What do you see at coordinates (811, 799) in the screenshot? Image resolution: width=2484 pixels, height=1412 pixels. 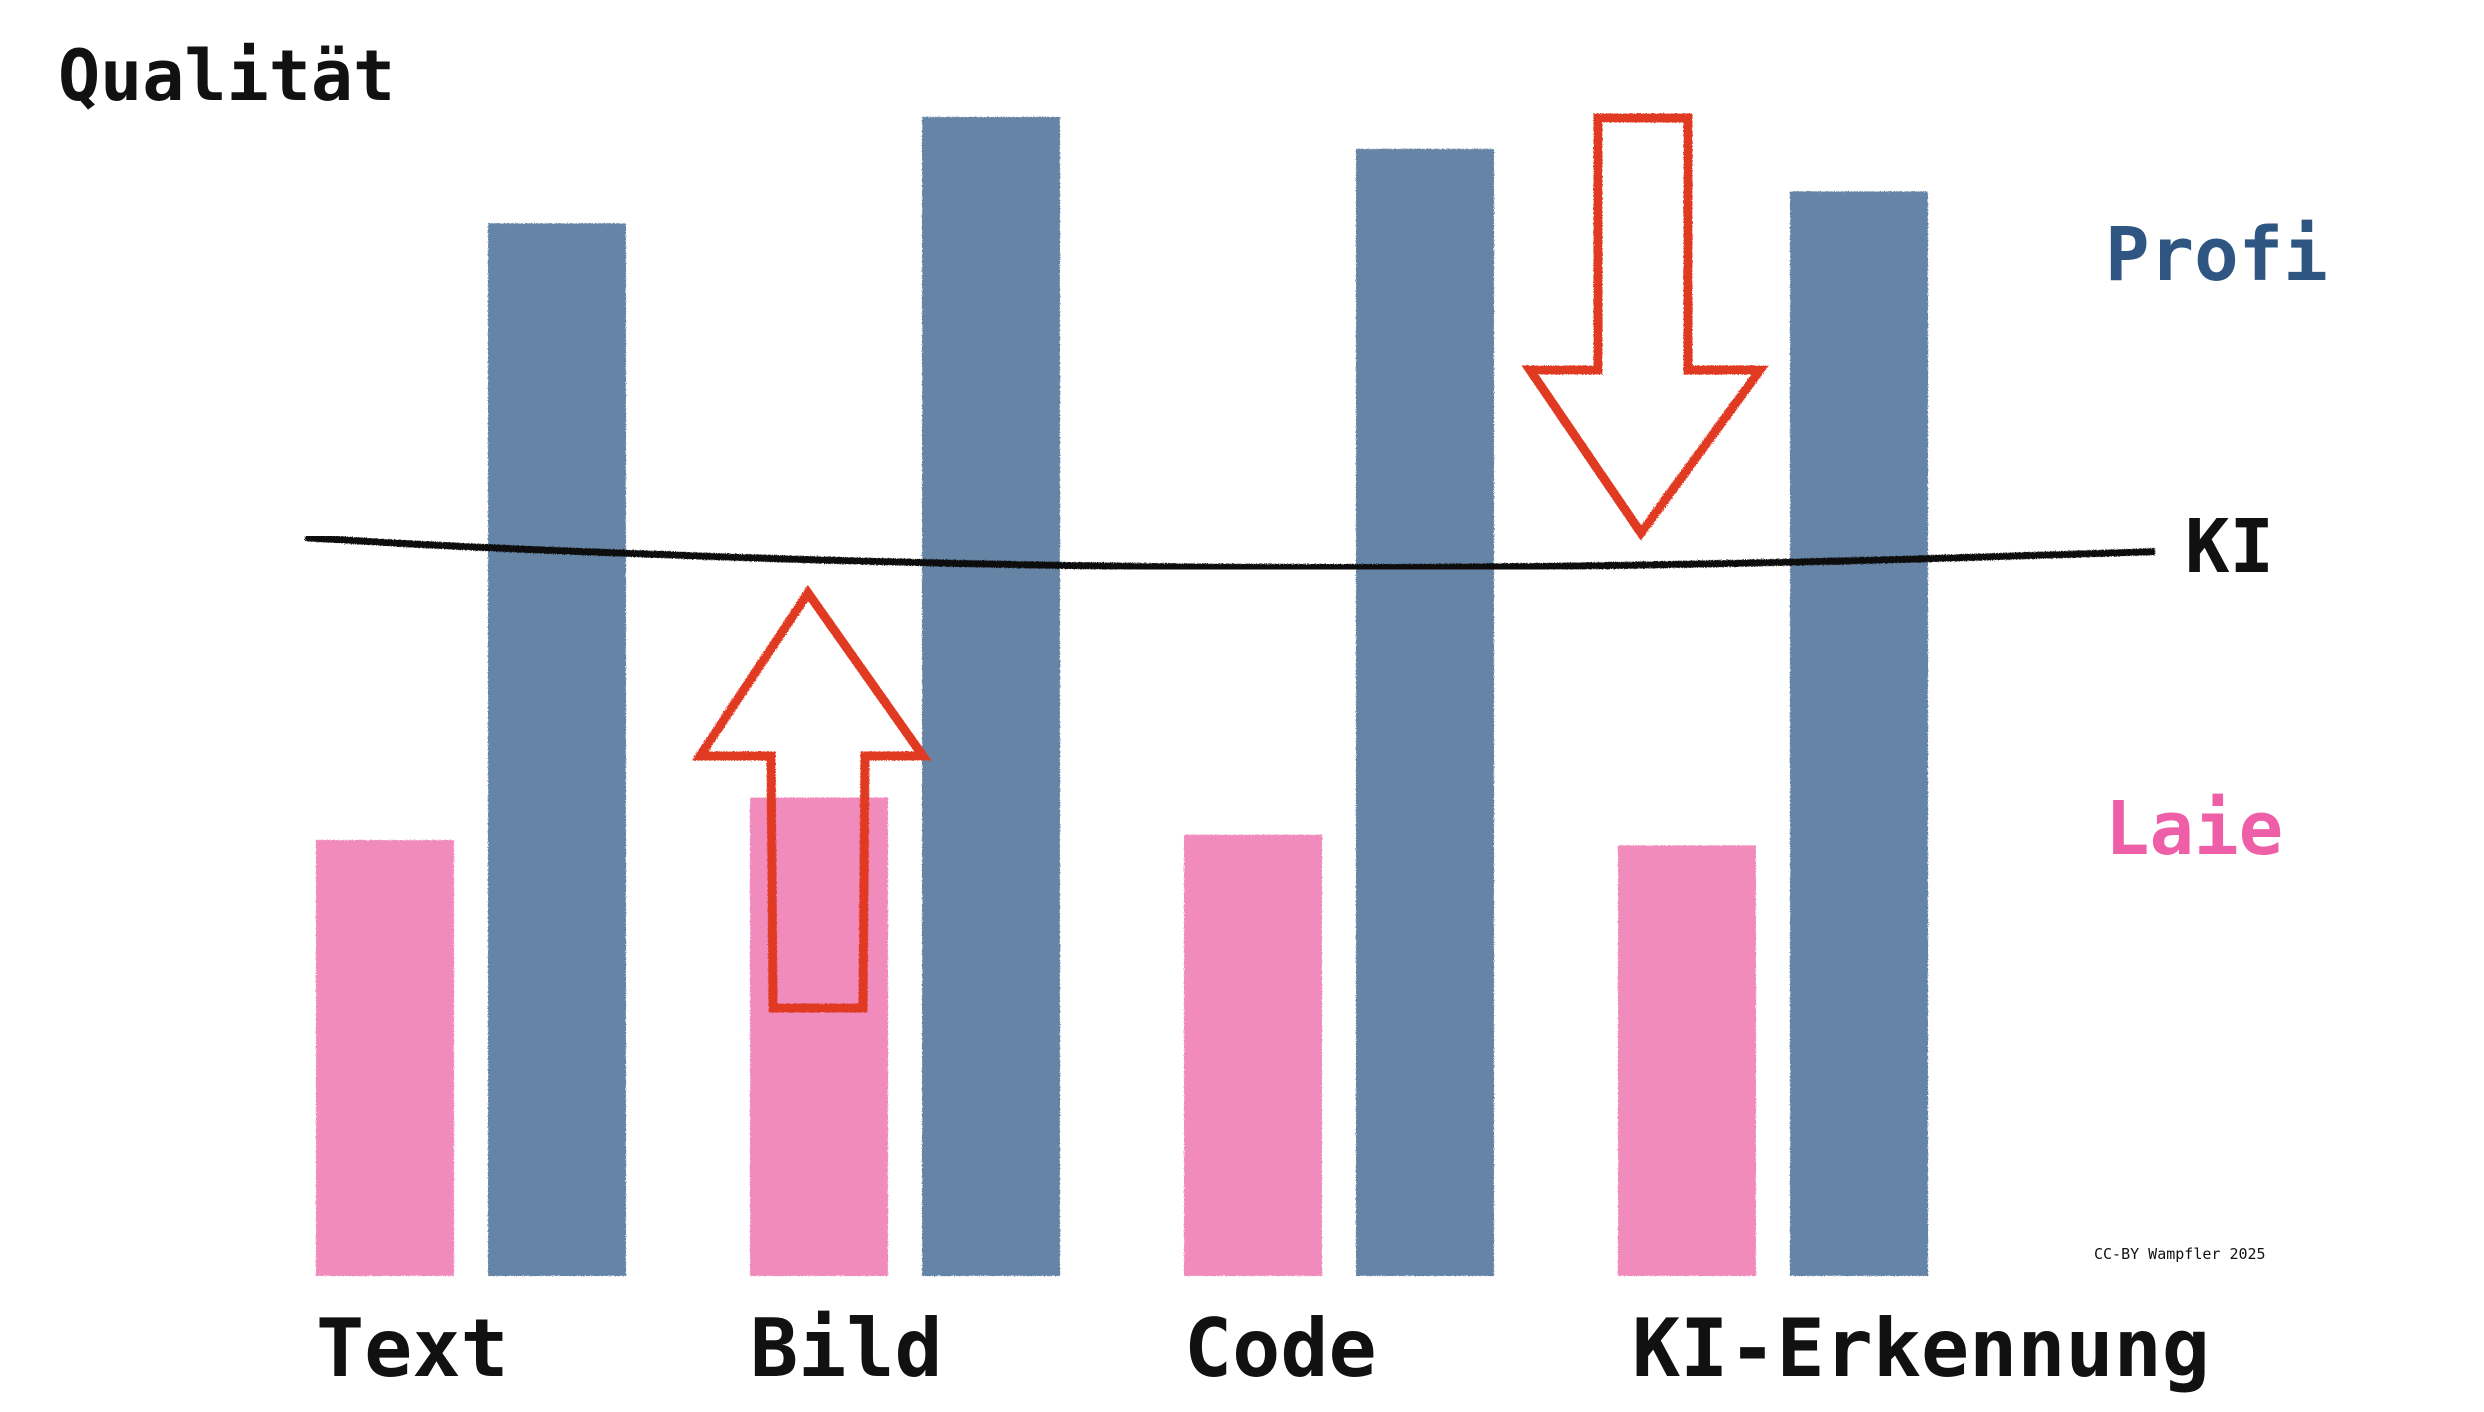 I see `arrow-up-icon` at bounding box center [811, 799].